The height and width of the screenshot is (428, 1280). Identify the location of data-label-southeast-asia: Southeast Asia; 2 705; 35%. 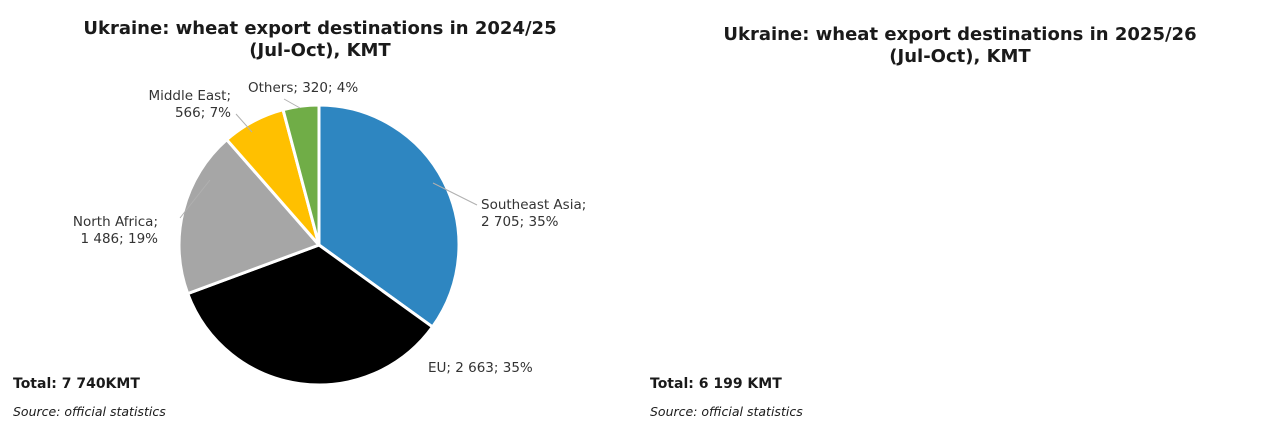
(533, 213).